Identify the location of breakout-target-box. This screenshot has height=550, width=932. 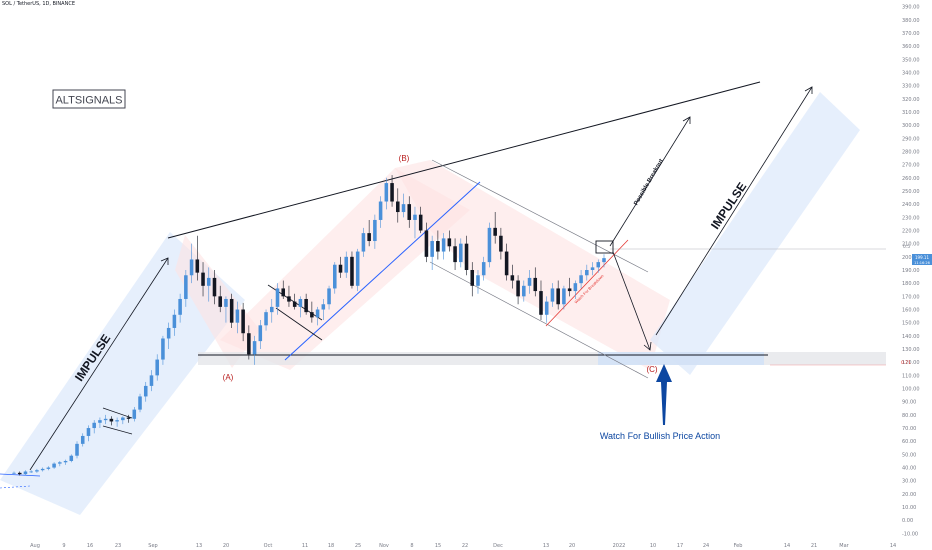
(604, 247).